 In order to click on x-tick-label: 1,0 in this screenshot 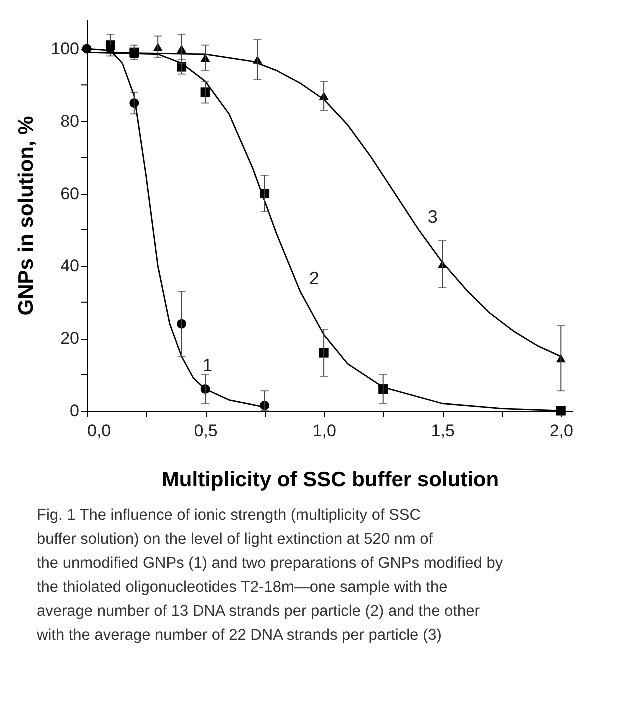, I will do `click(324, 431)`.